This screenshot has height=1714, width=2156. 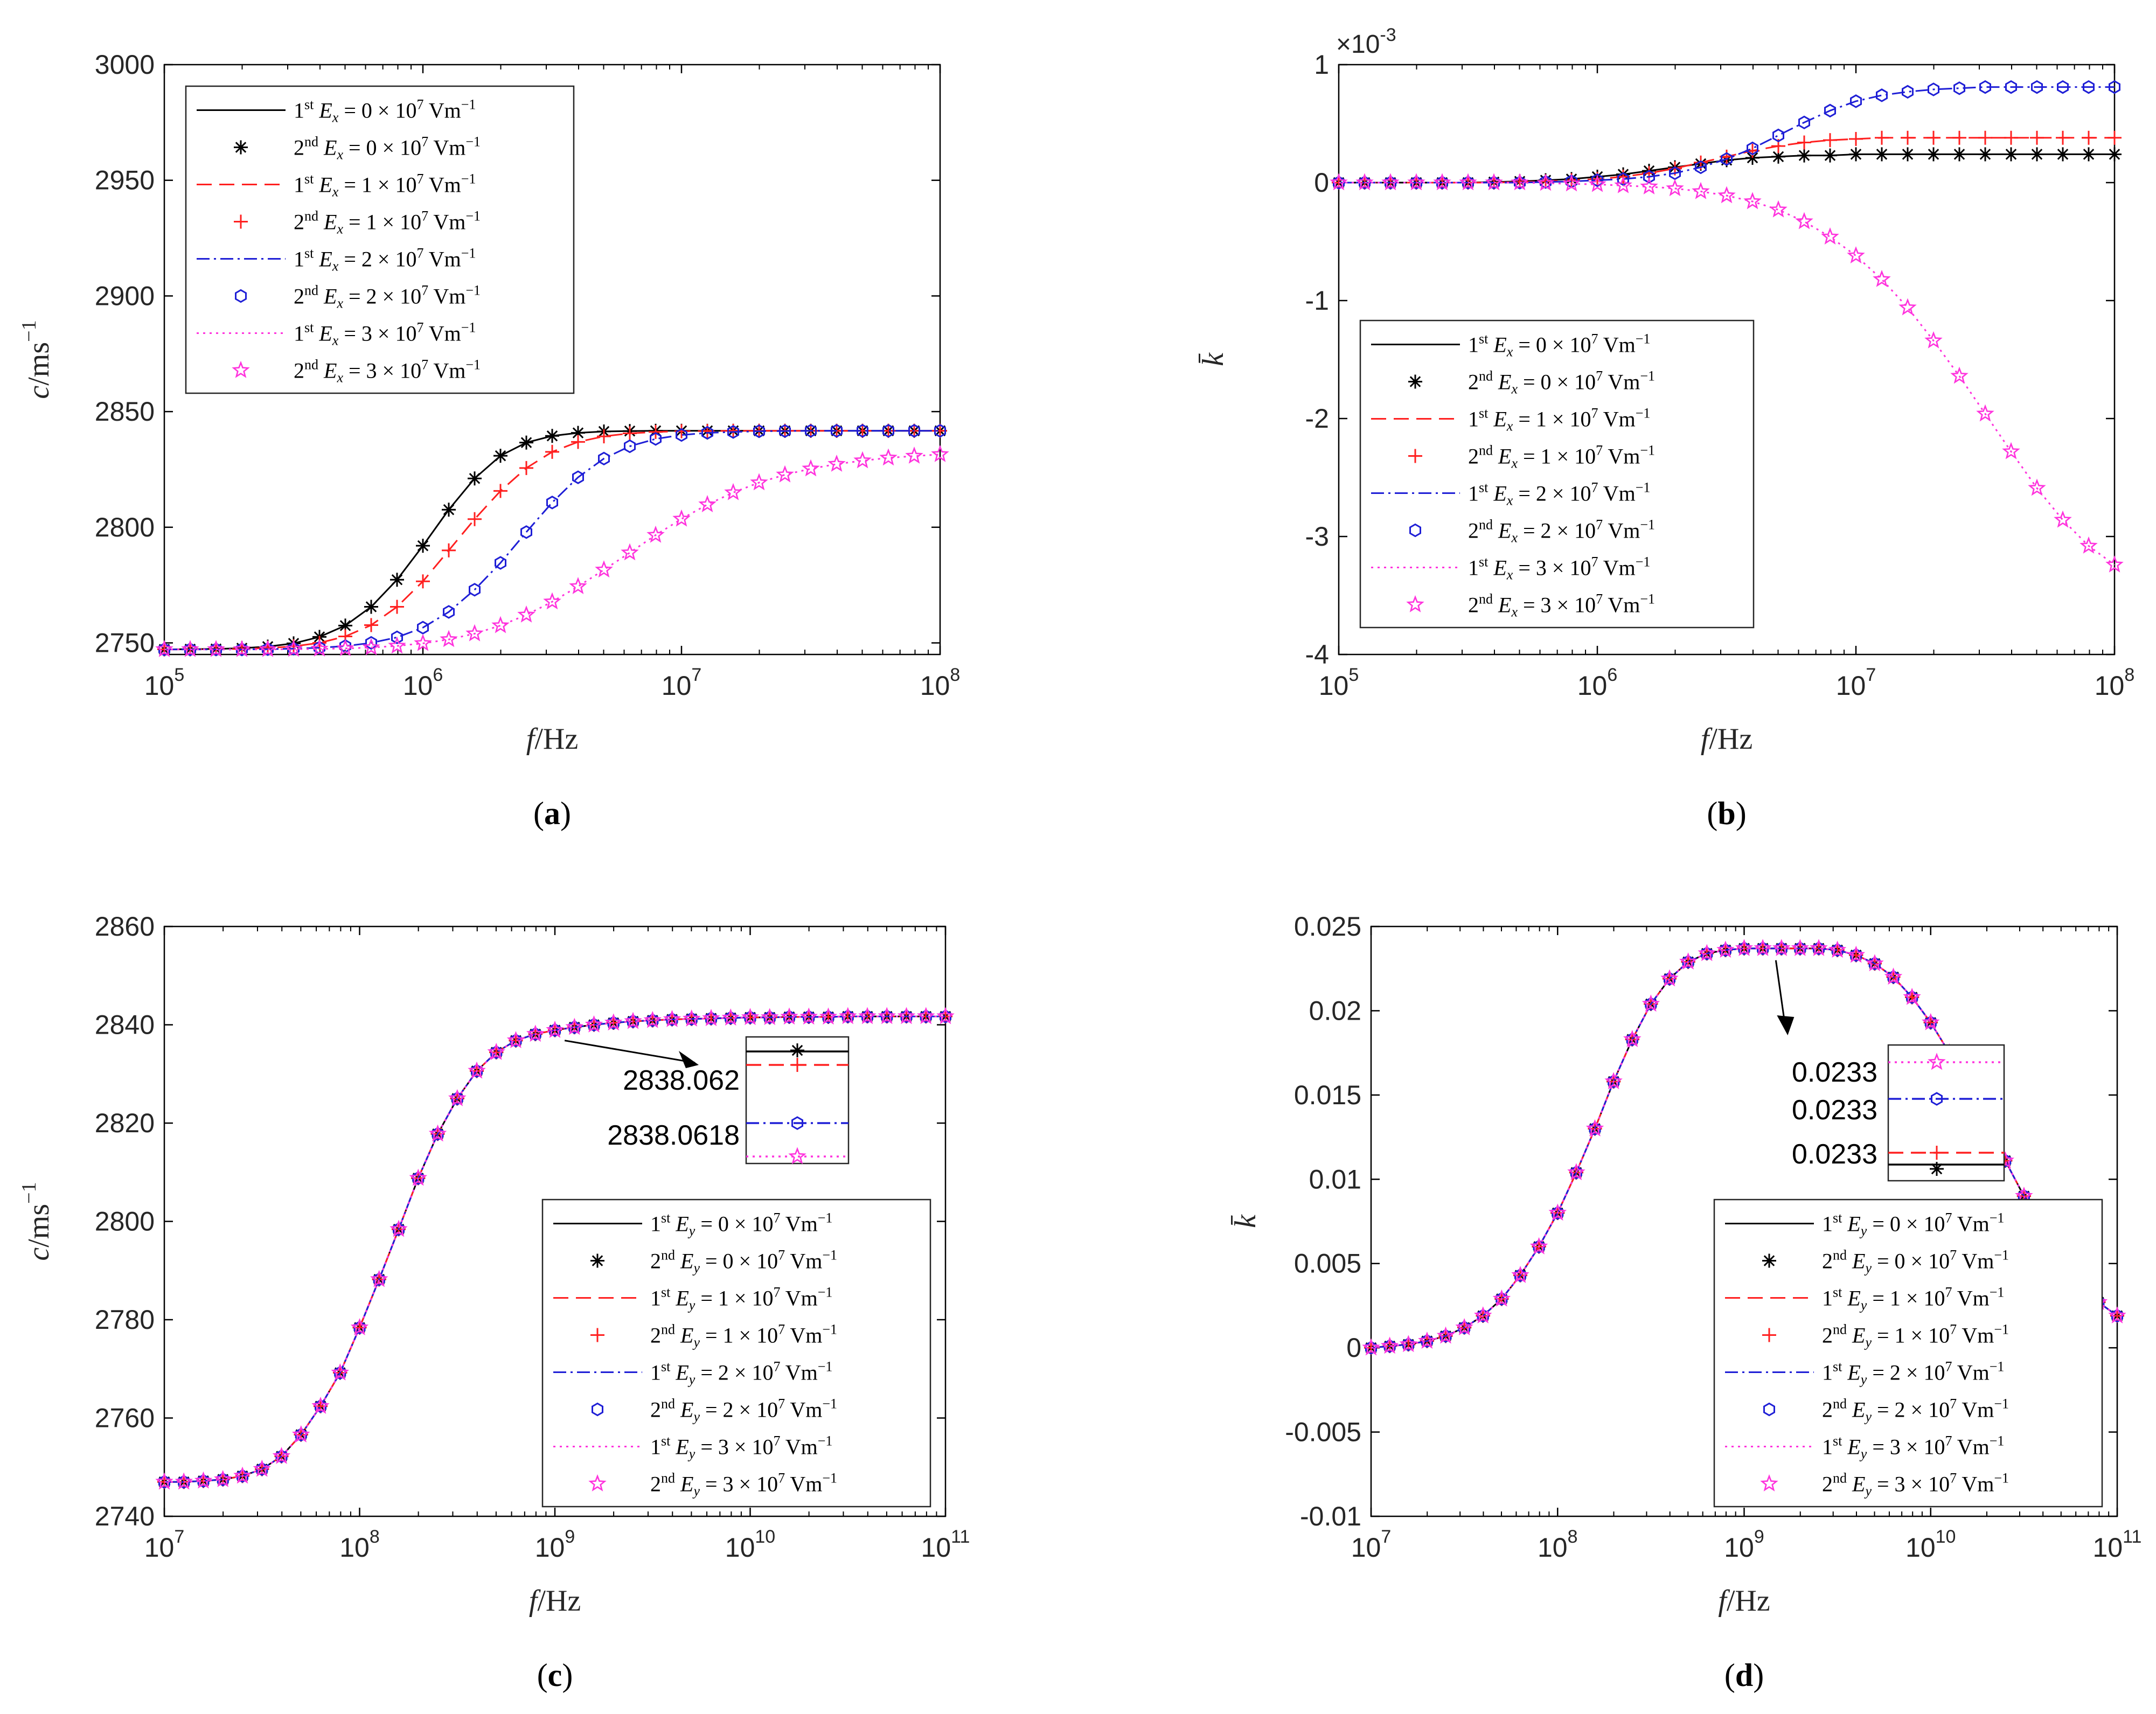 What do you see at coordinates (1558, 1545) in the screenshot?
I see `x-tick-label: 10⁸` at bounding box center [1558, 1545].